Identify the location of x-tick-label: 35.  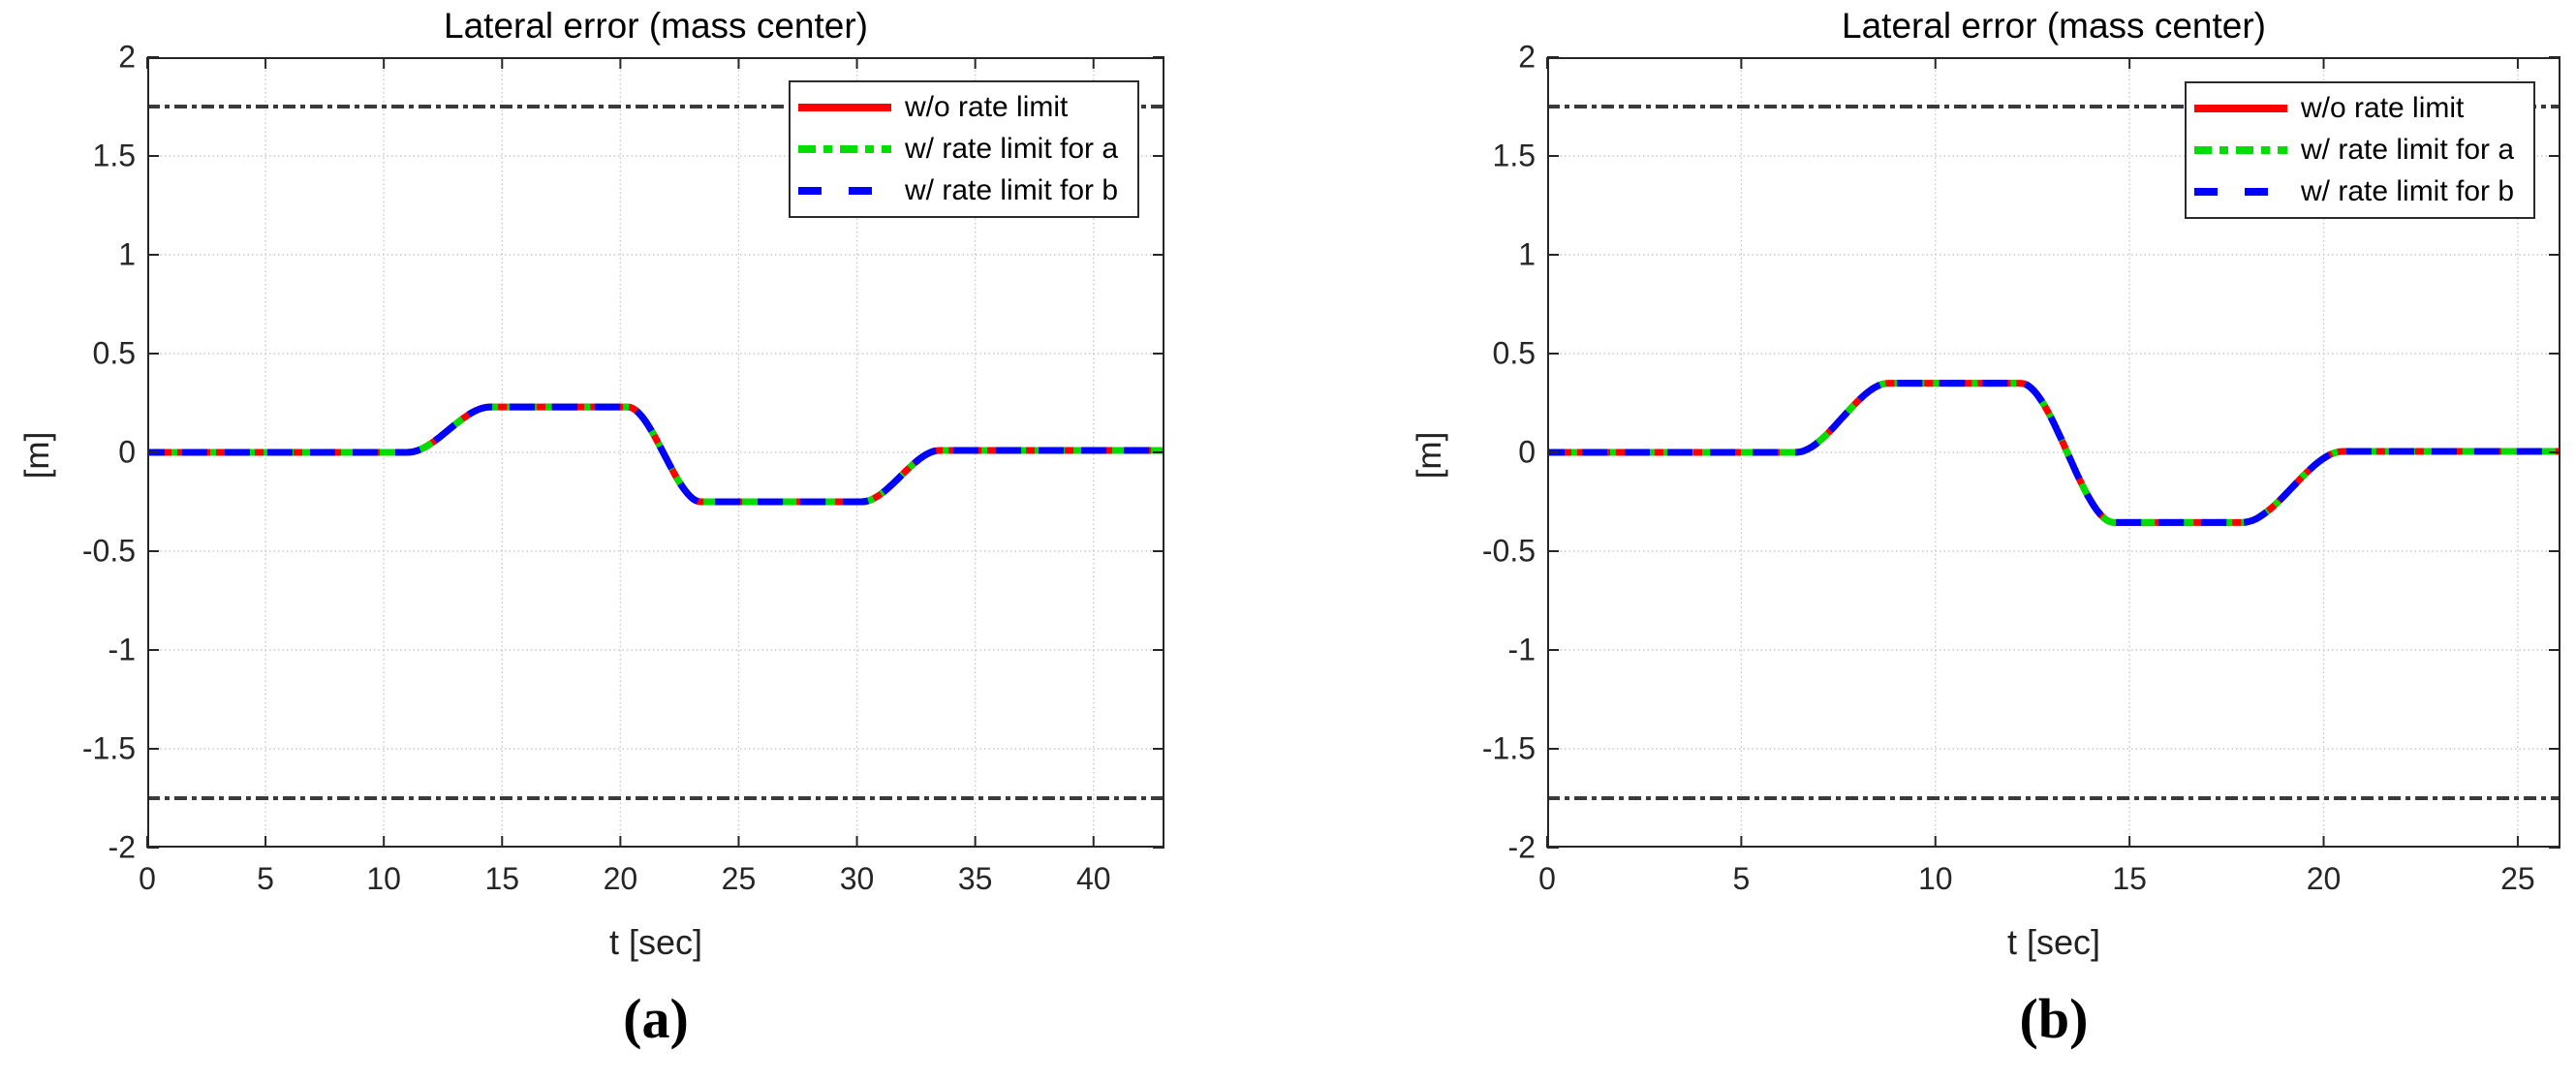
(975, 878).